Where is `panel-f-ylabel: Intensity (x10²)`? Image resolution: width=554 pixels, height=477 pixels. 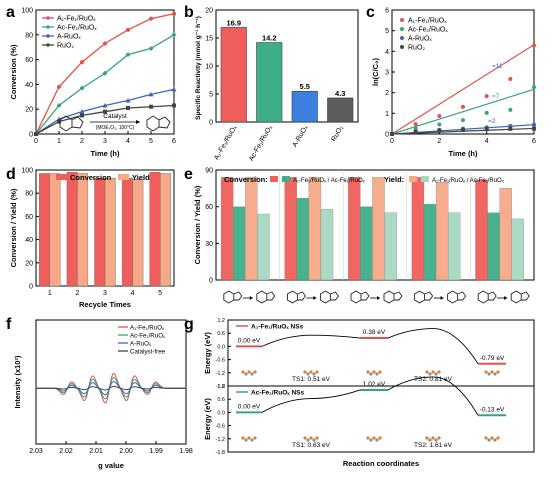 panel-f-ylabel: Intensity (x10²) is located at coordinates (17, 381).